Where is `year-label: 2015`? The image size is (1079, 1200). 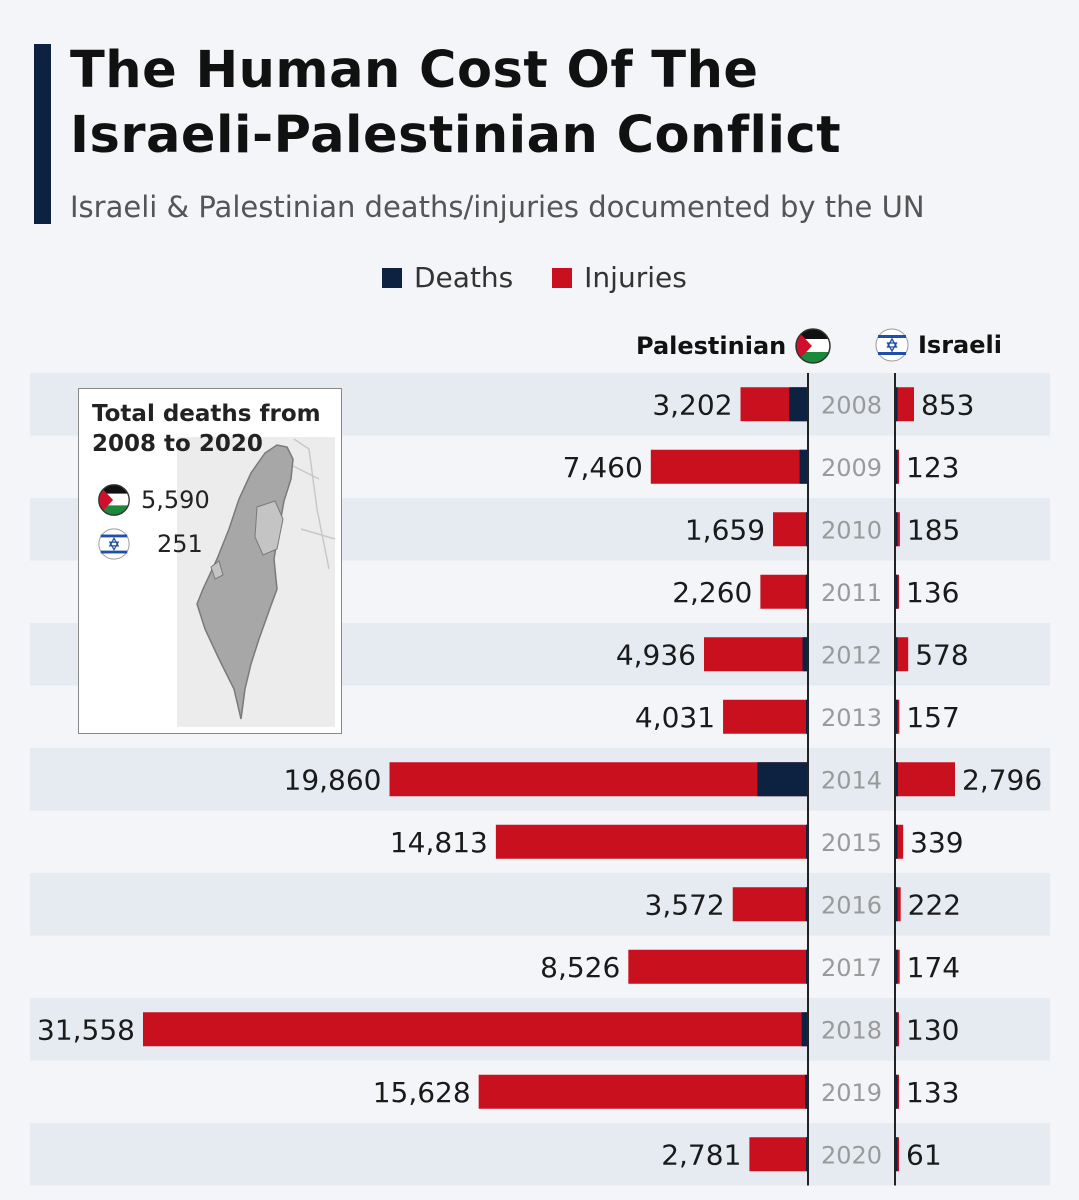
year-label: 2015 is located at coordinates (851, 843).